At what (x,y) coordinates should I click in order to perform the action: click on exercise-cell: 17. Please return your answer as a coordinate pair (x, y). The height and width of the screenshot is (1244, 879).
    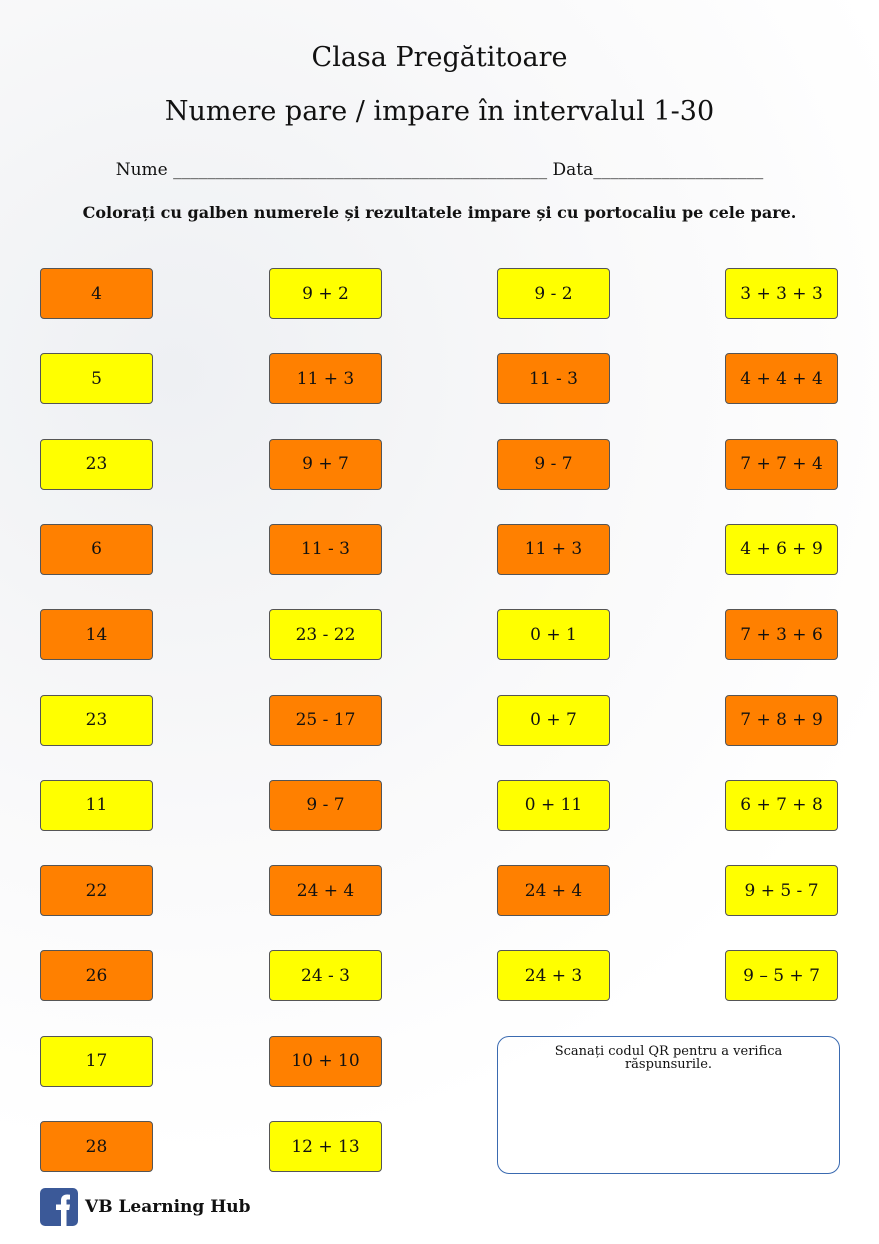
    Looking at the image, I should click on (96, 1061).